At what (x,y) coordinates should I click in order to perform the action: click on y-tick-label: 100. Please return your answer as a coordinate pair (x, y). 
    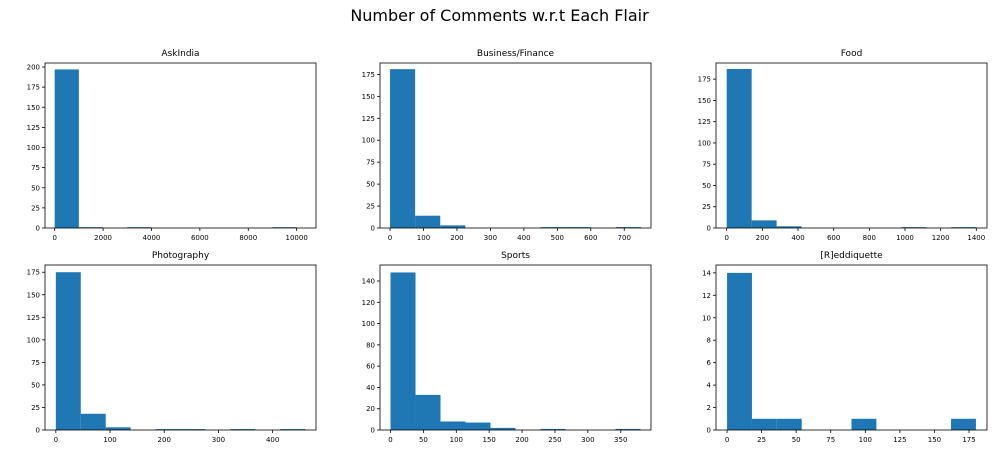
    Looking at the image, I should click on (704, 143).